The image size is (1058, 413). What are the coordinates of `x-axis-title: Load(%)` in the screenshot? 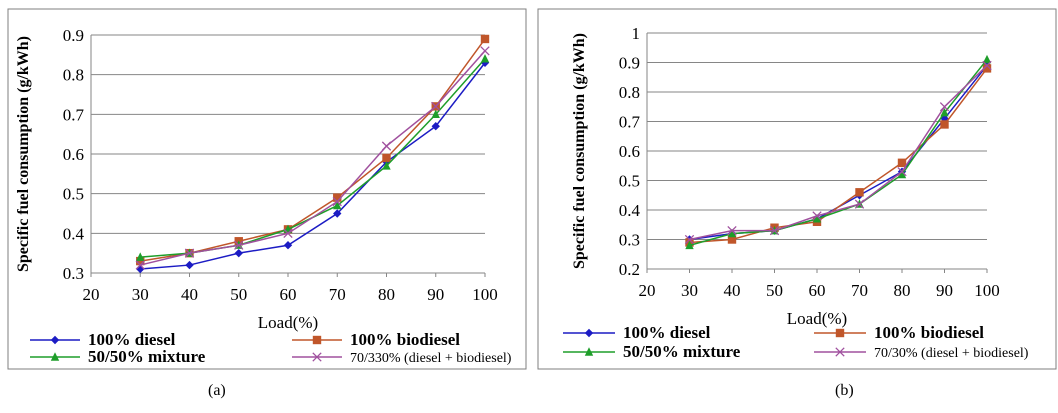 It's located at (288, 322).